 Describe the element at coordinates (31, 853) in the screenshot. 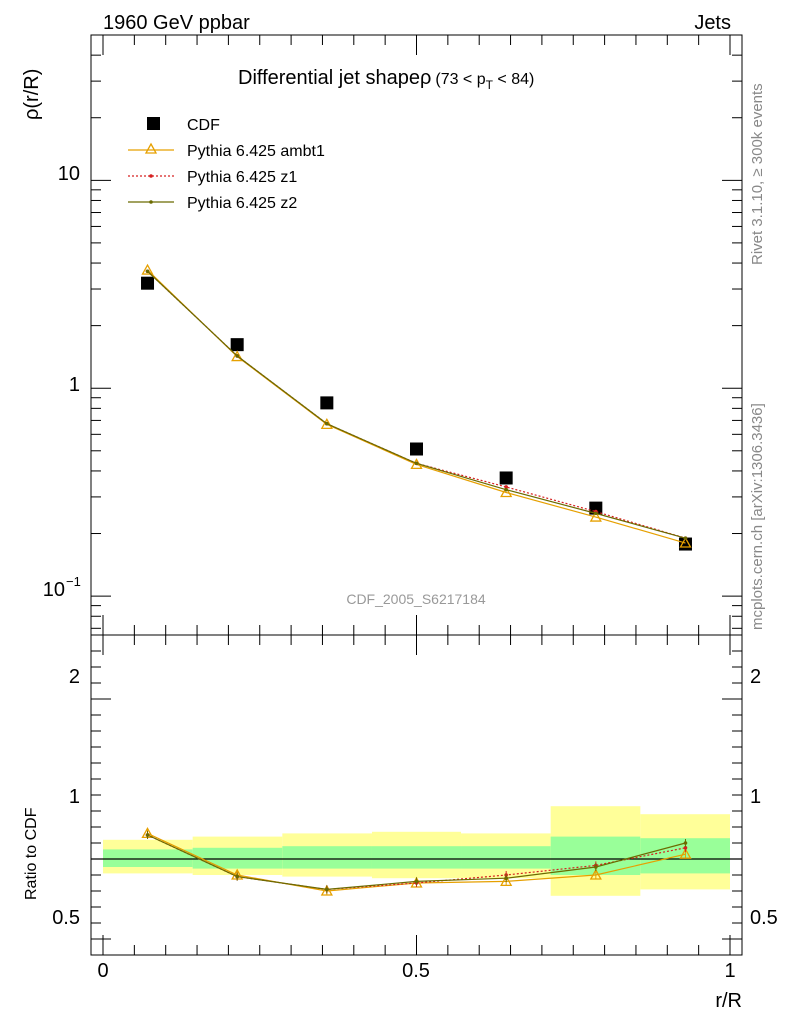

I see `ratio-y-axis-label: Ratio to CDF` at that location.